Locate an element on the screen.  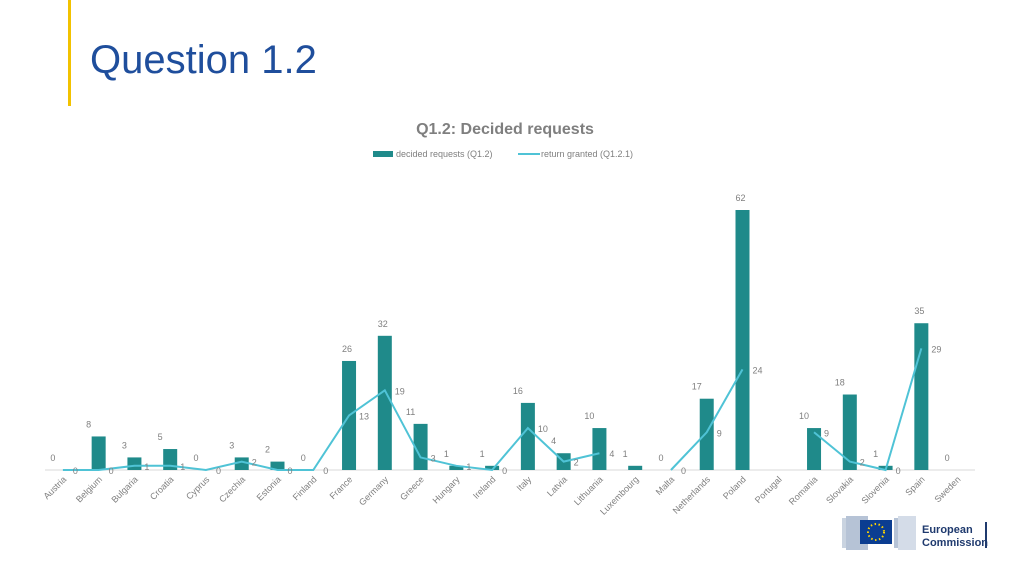
bar-croatia is located at coordinates (170, 459).